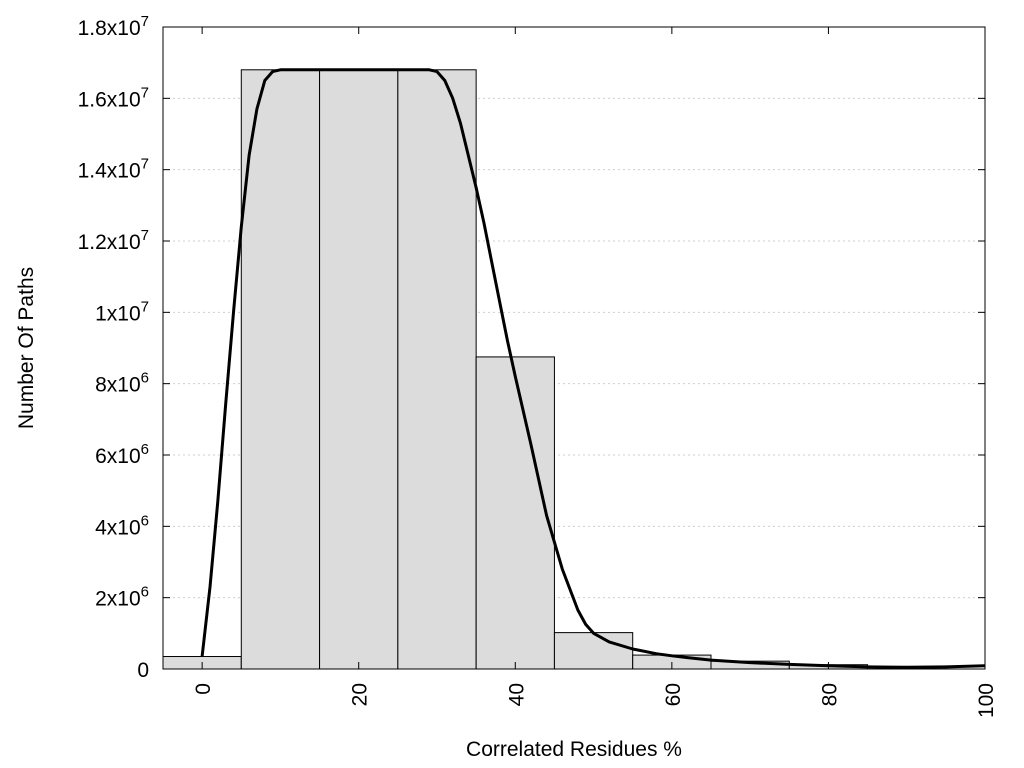 This screenshot has height=768, width=1024. Describe the element at coordinates (829, 694) in the screenshot. I see `x-tick-label-4: 80` at that location.